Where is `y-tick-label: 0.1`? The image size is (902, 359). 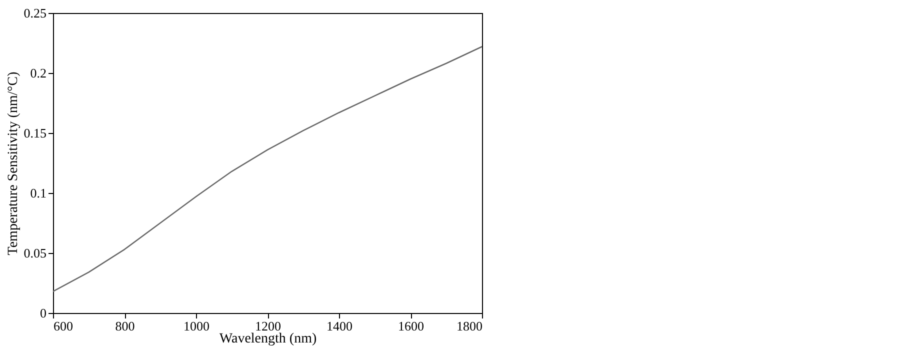 y-tick-label: 0.1 is located at coordinates (38, 193).